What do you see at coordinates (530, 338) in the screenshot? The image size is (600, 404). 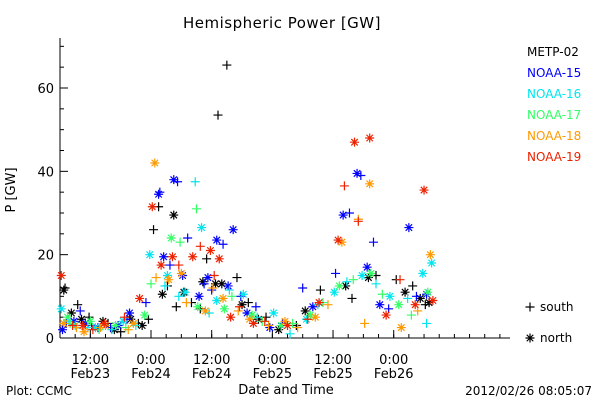 I see `legend-marker-star-icon` at bounding box center [530, 338].